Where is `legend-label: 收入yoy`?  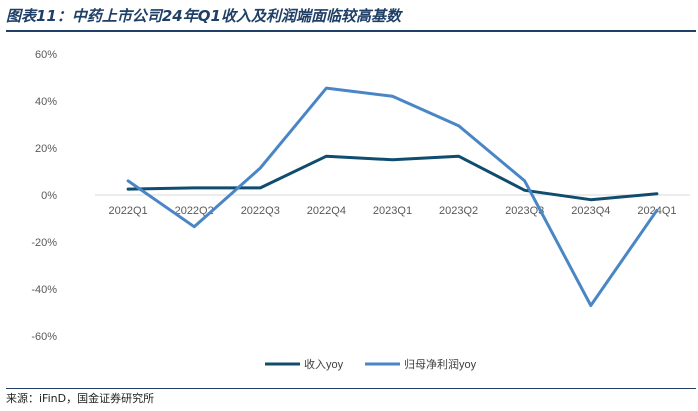
legend-label: 收入yoy is located at coordinates (324, 364).